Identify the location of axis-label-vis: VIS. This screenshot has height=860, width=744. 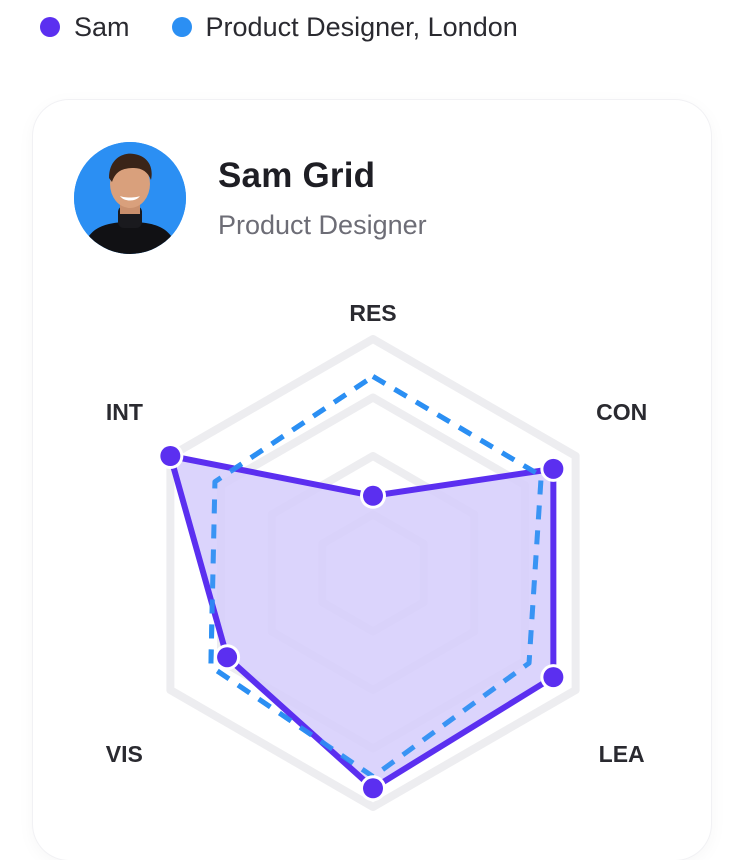
(124, 754).